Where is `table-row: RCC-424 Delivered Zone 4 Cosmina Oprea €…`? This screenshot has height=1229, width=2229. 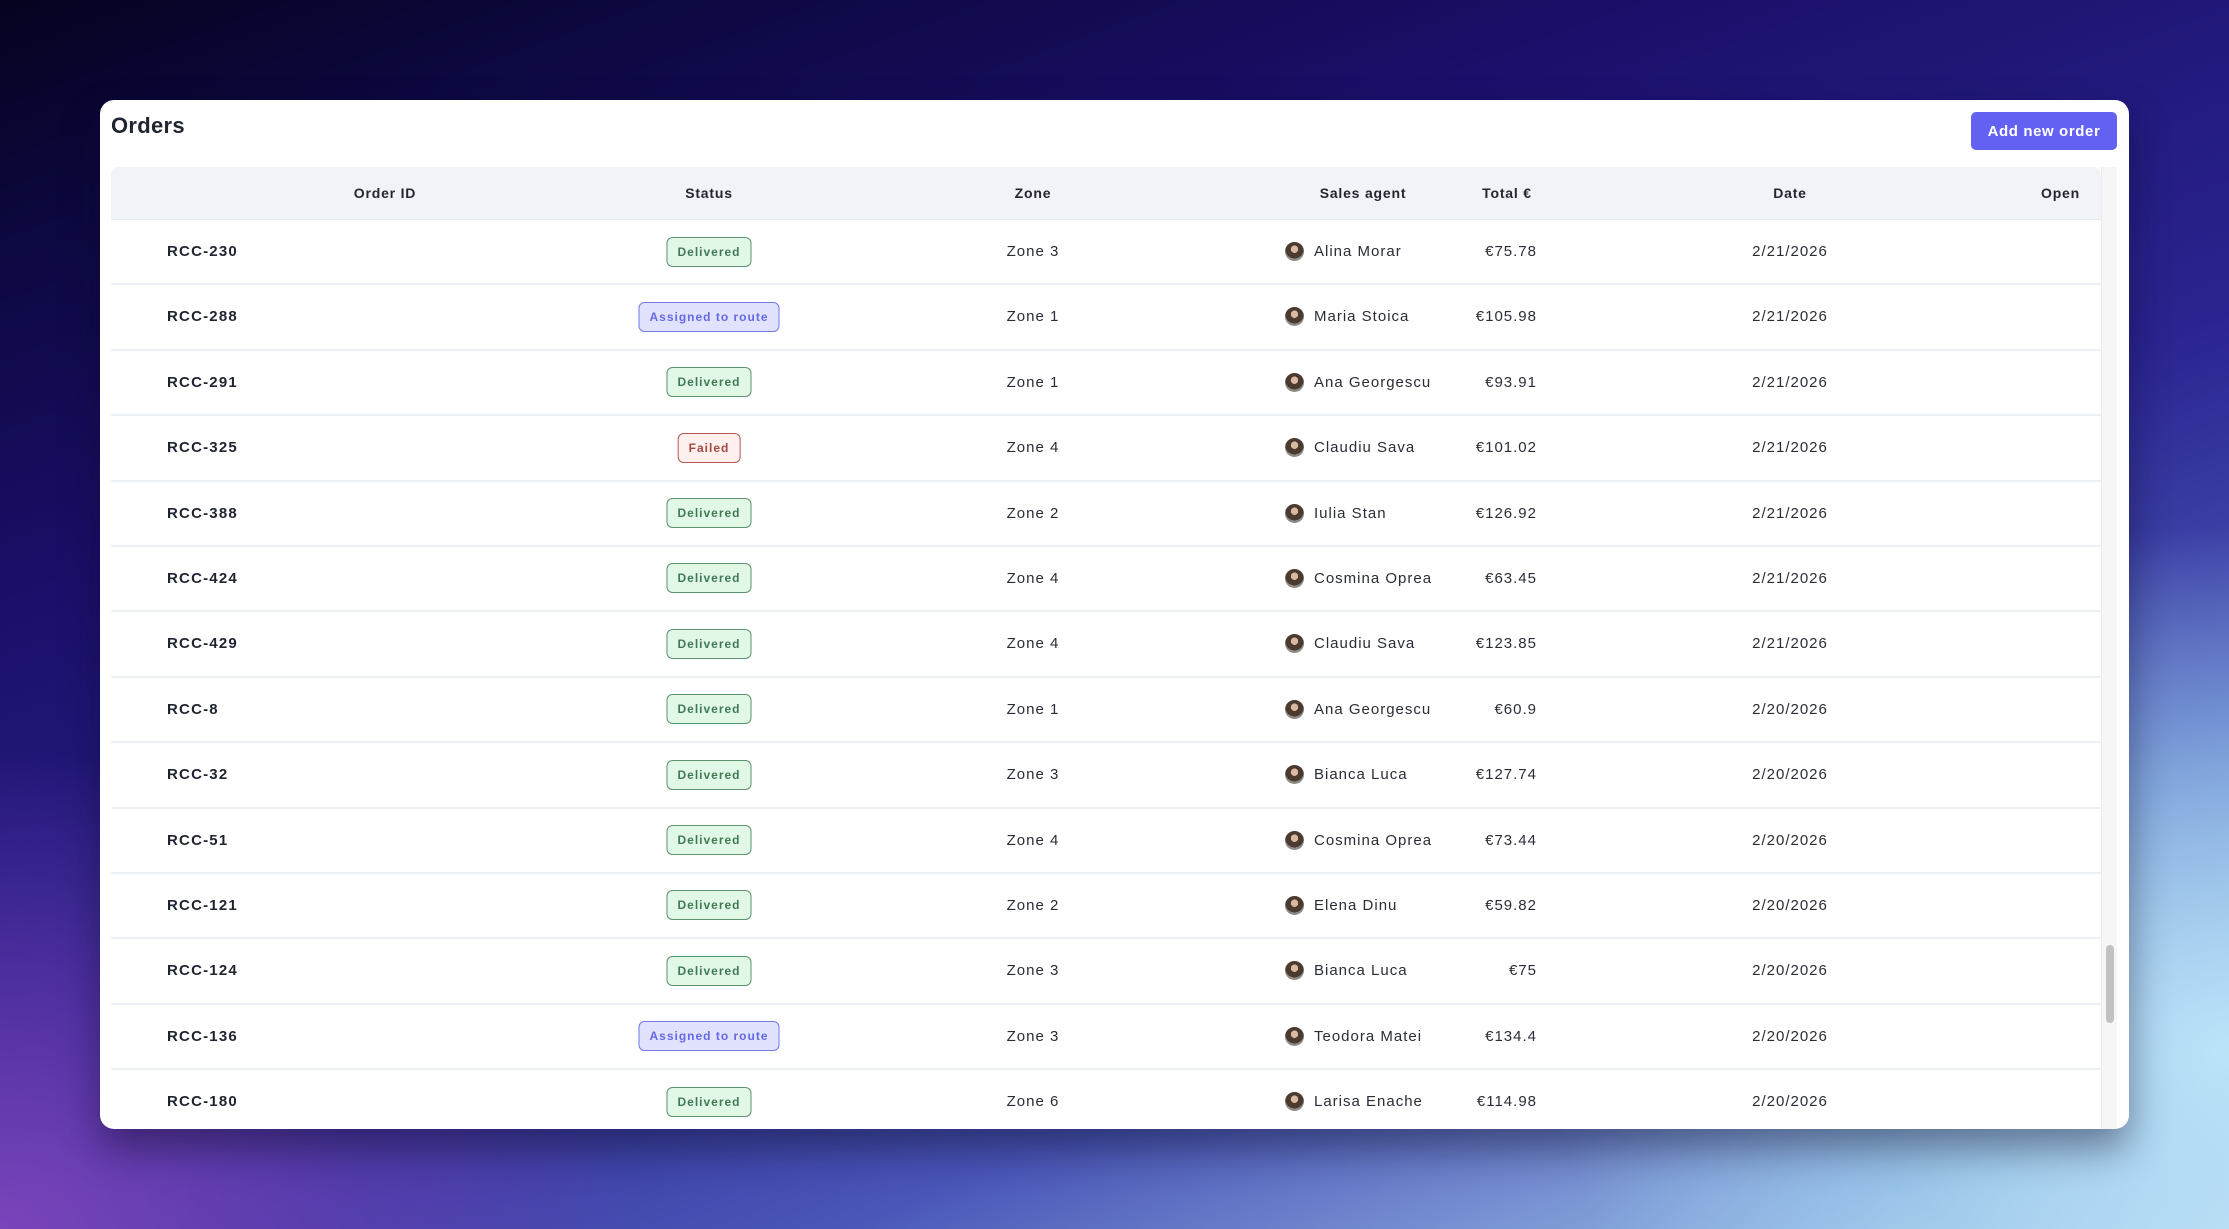 table-row: RCC-424 Delivered Zone 4 Cosmina Oprea €… is located at coordinates (1106, 580).